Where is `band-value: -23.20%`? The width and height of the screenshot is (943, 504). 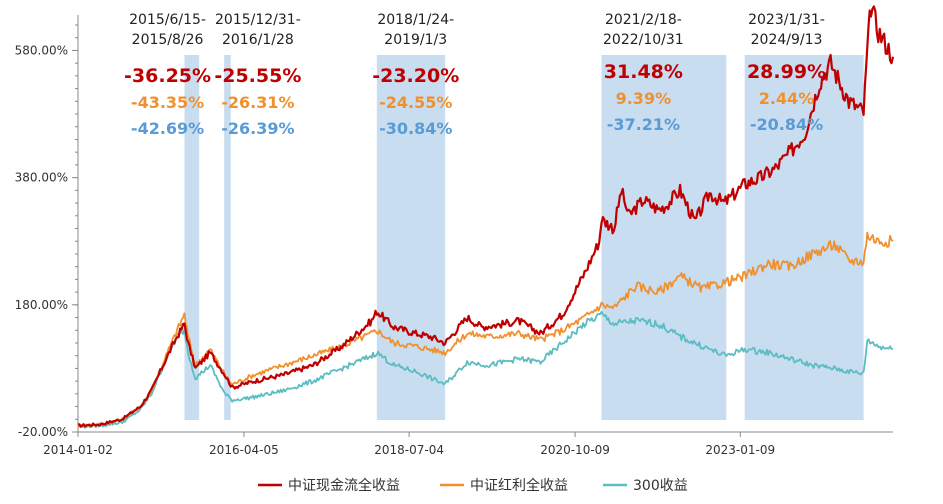 band-value: -23.20% is located at coordinates (415, 76).